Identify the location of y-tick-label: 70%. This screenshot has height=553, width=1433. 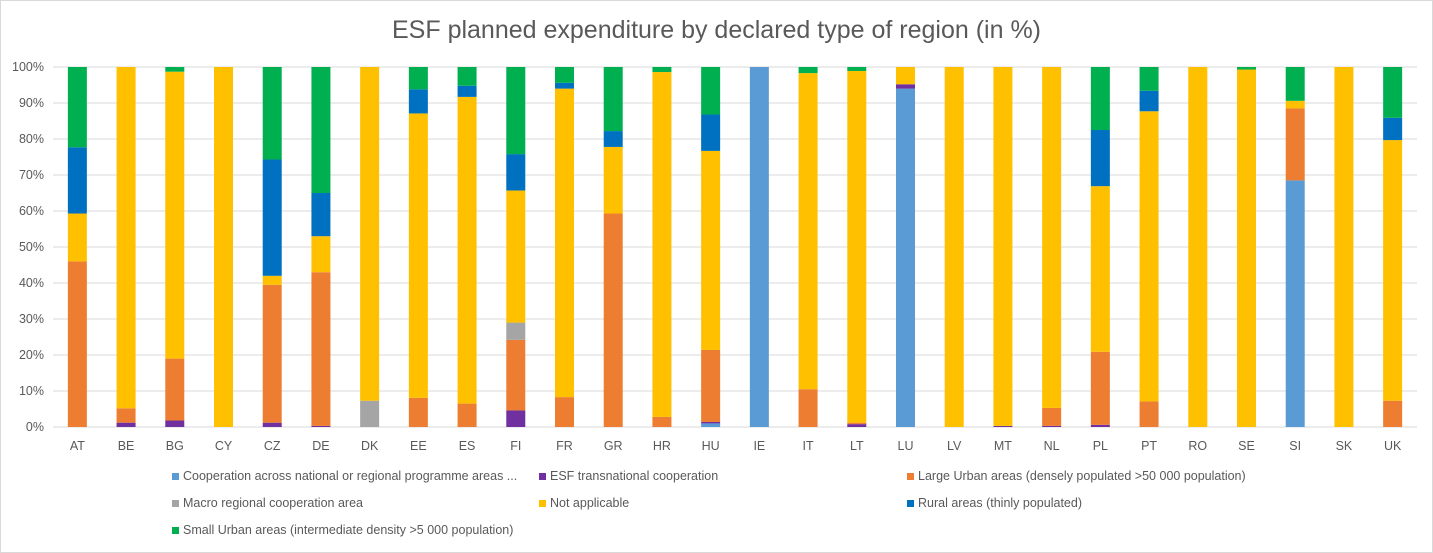
(31, 175).